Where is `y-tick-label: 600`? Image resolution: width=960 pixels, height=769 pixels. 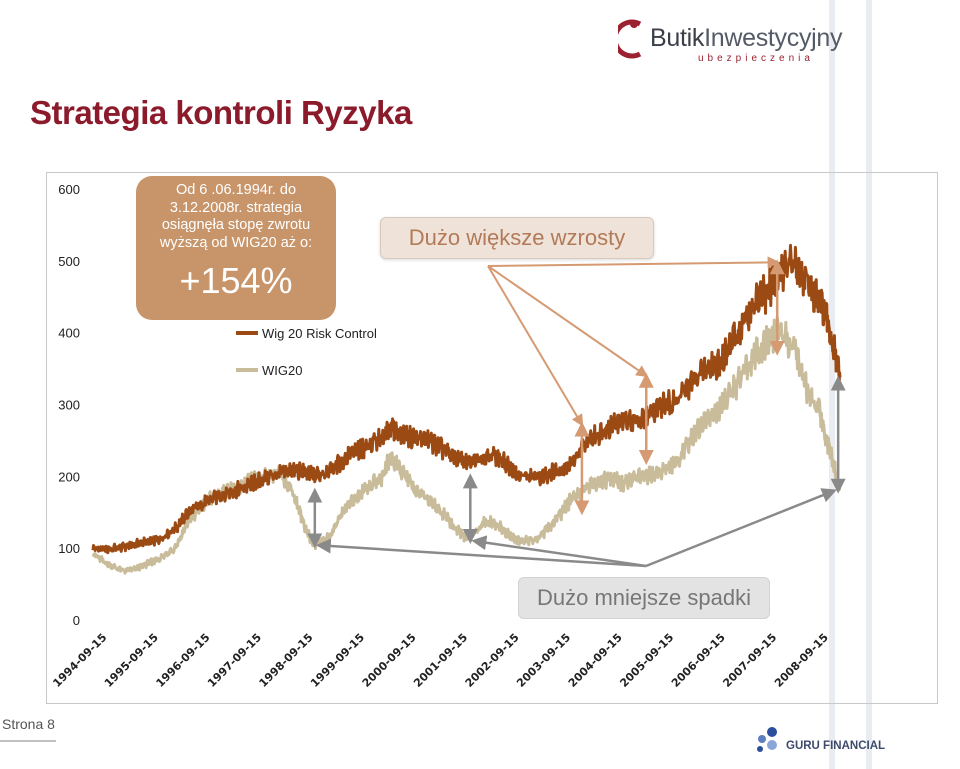
y-tick-label: 600 is located at coordinates (69, 189).